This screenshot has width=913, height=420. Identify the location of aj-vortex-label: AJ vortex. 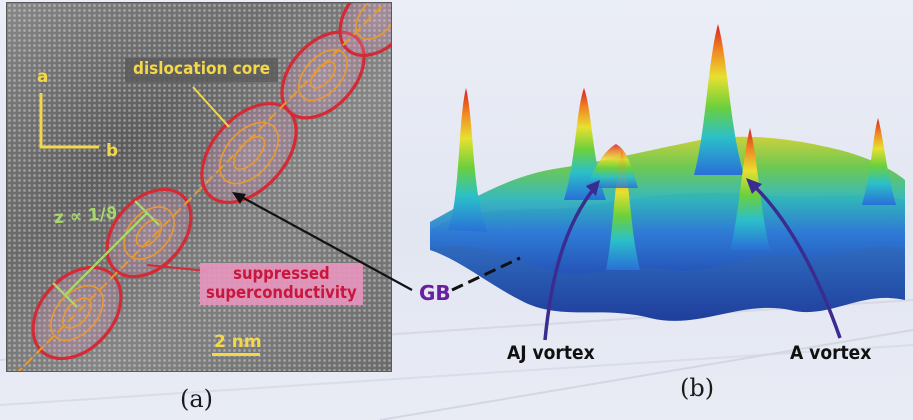
(551, 353).